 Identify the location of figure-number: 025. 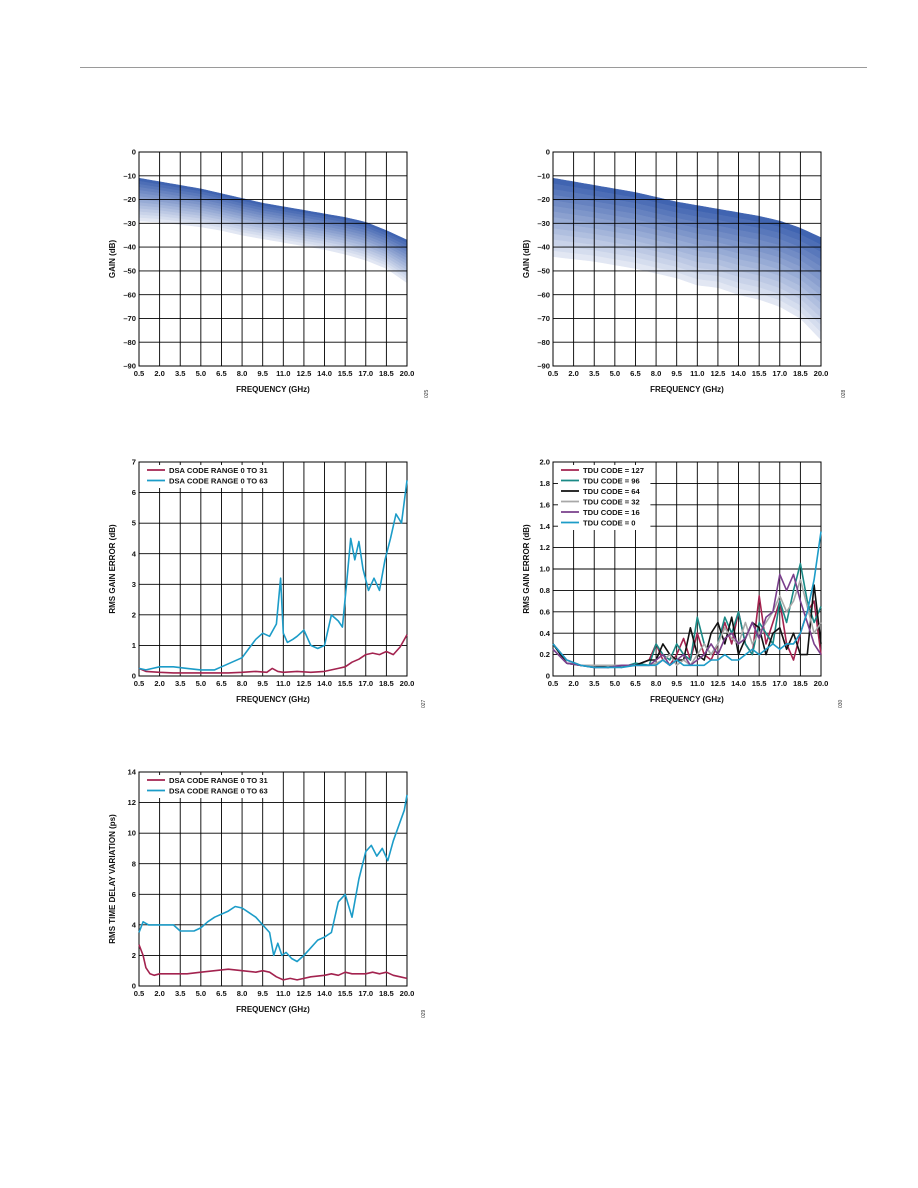
(427, 393).